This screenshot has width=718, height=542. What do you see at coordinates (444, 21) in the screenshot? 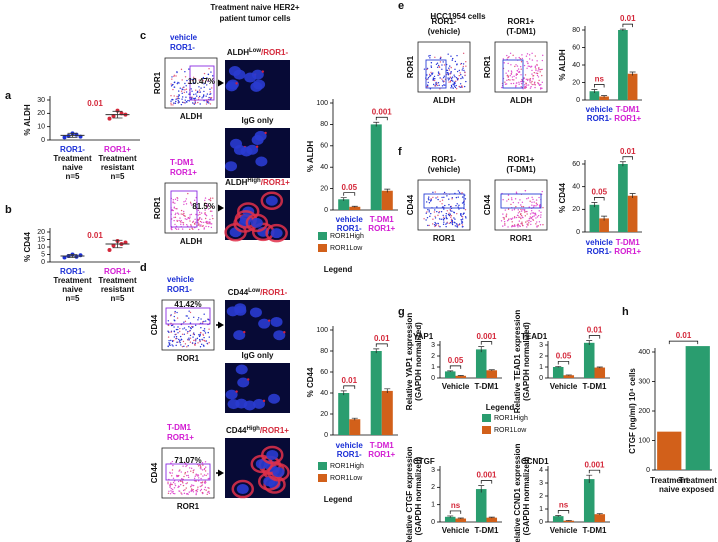
I see `flow-label: ROR1-` at bounding box center [444, 21].